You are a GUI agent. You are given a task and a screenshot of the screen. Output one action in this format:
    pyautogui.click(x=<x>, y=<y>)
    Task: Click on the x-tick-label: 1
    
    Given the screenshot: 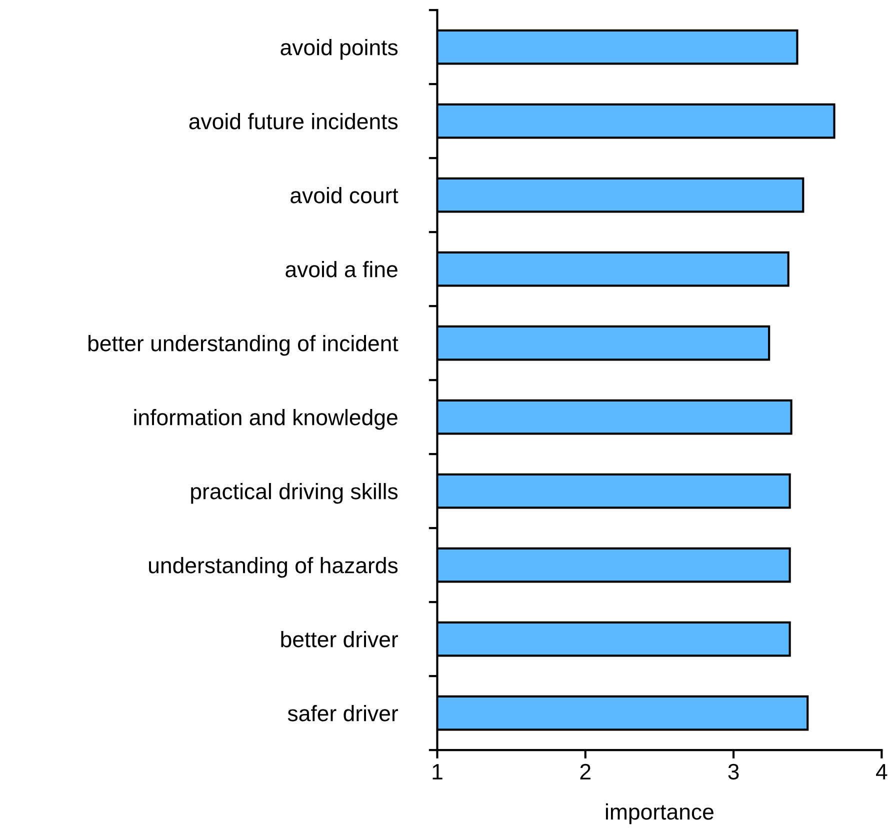 What is the action you would take?
    pyautogui.click(x=437, y=772)
    